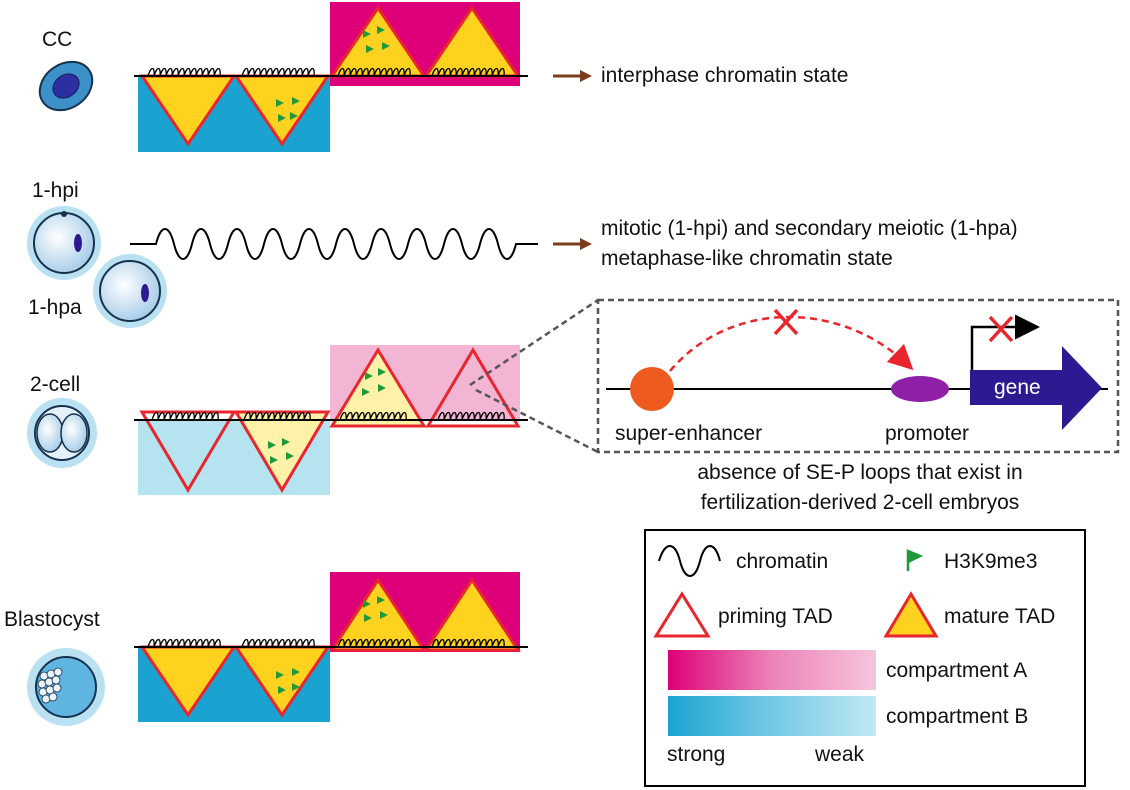 This screenshot has height=790, width=1130. I want to click on gene-label: gene, so click(1017, 387).